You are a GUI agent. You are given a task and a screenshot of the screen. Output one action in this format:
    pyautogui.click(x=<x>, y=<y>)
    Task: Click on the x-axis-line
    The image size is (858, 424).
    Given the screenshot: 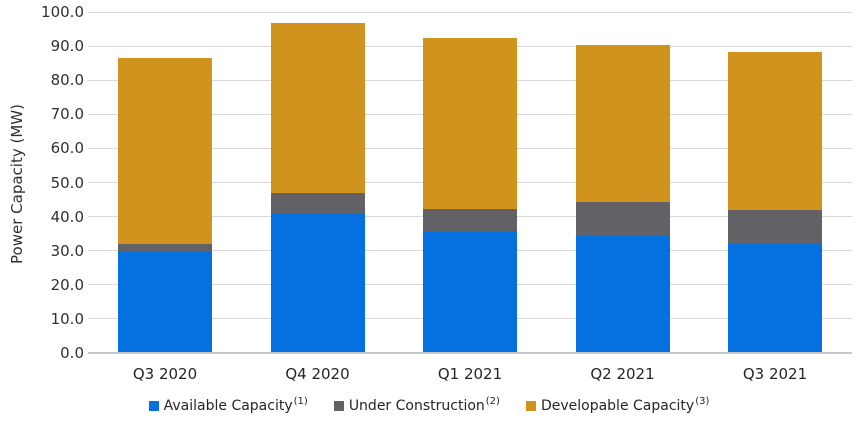 What is the action you would take?
    pyautogui.click(x=470, y=353)
    